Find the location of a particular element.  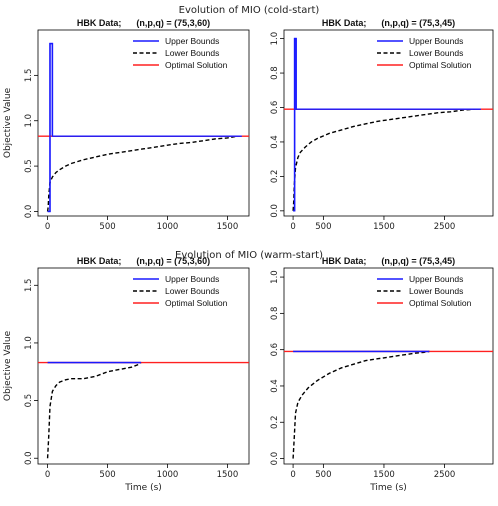

section-title-warm-start: Evolution of MIO (warm-start) is located at coordinates (249, 255).